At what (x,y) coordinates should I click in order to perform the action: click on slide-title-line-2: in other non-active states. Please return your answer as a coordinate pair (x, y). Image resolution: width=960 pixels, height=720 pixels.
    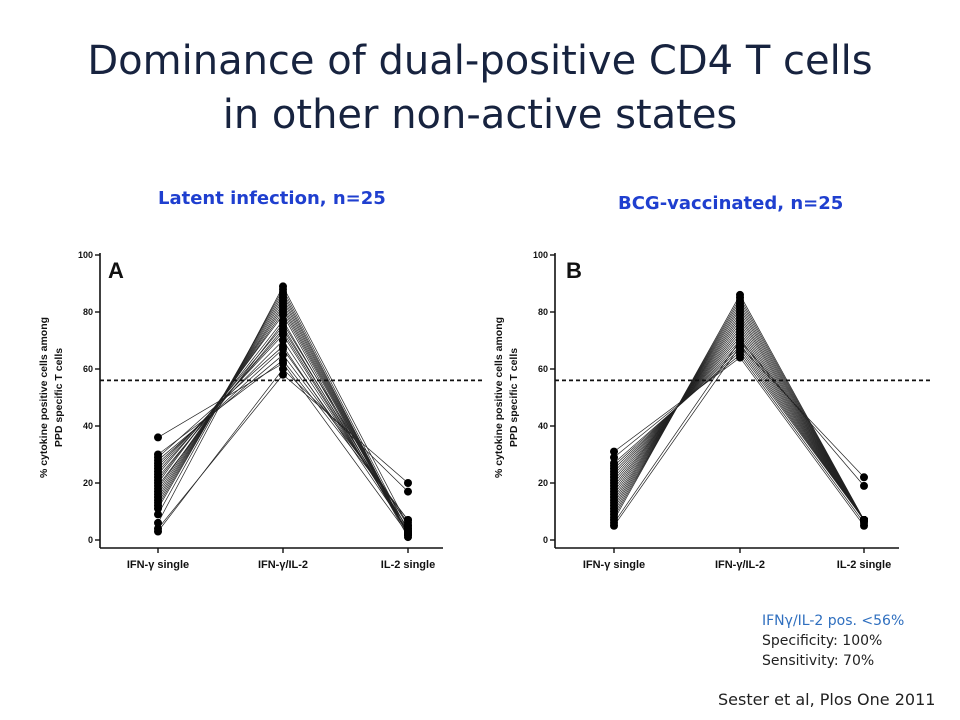
    Looking at the image, I should click on (480, 115).